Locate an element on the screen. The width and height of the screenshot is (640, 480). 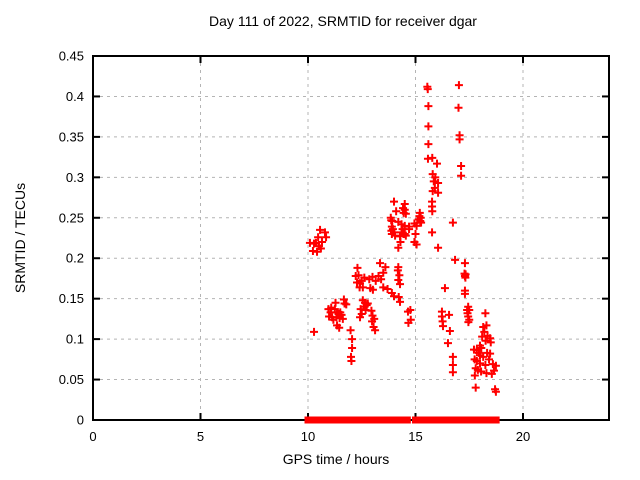
y-tick-label: 0.45 is located at coordinates (71, 56).